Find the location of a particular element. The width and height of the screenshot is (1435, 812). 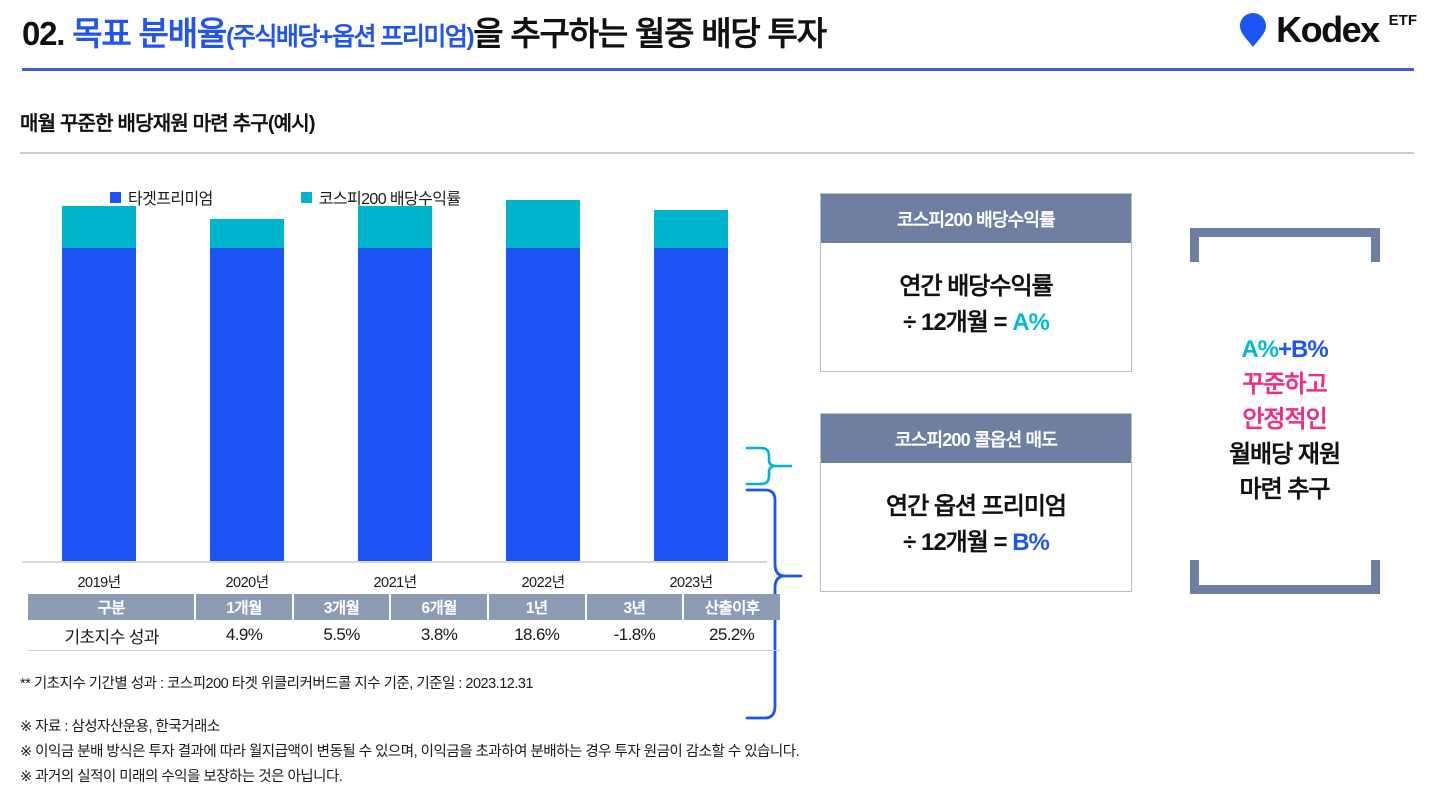

table-header-cell: 3년 is located at coordinates (635, 607).